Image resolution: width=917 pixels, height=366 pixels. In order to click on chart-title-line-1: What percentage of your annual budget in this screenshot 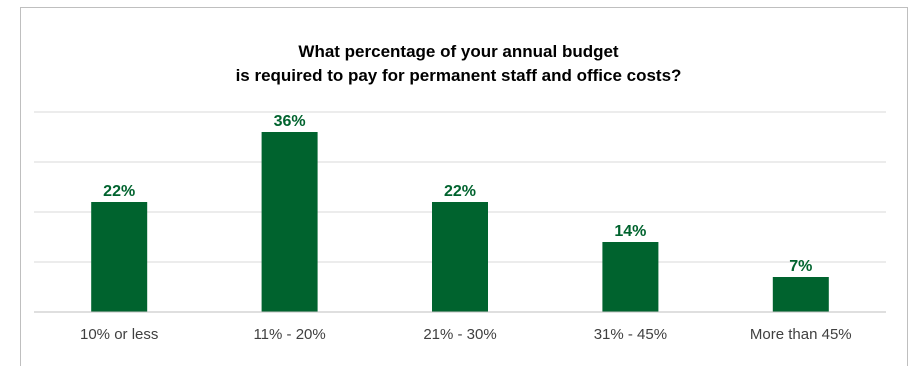, I will do `click(458, 51)`.